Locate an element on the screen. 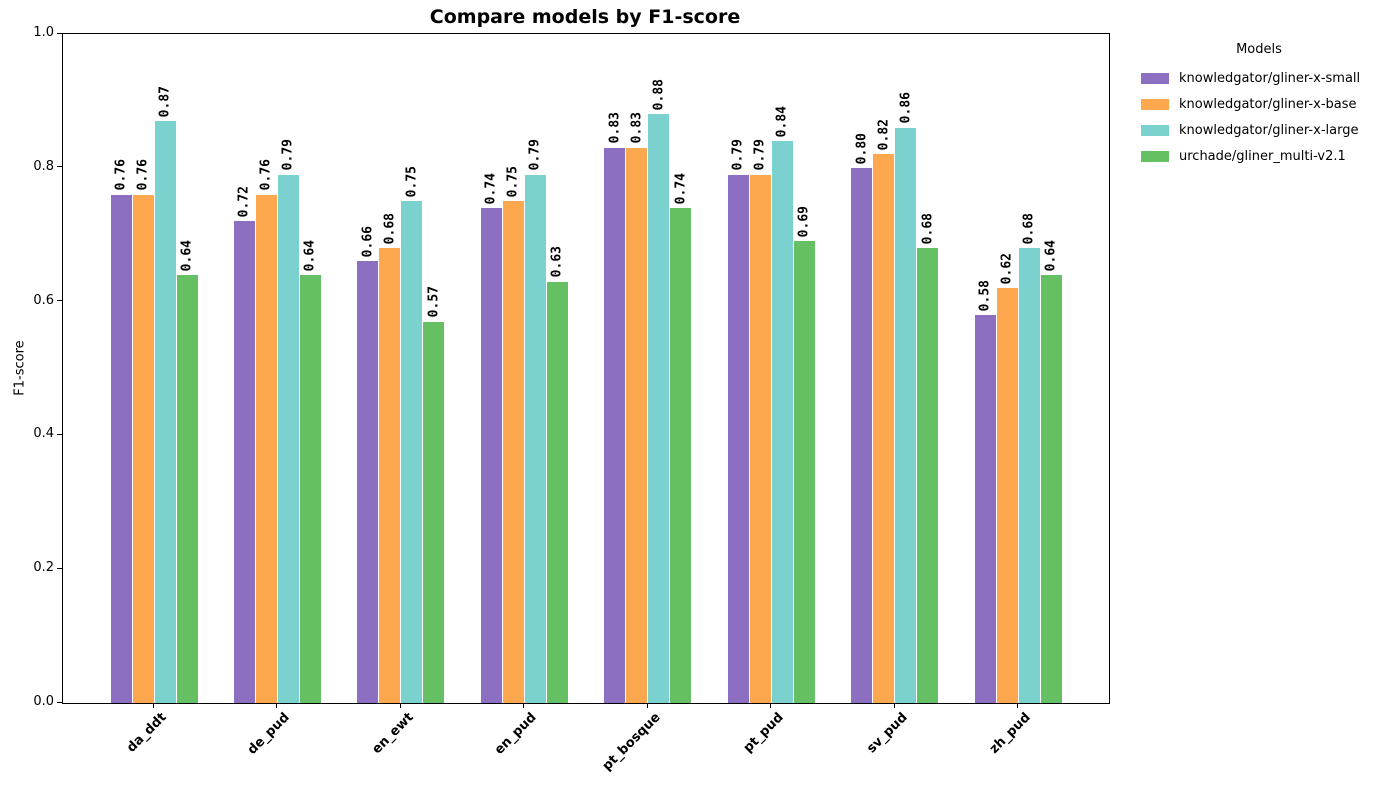 The width and height of the screenshot is (1389, 790). bar-value-label: 0.63 is located at coordinates (557, 262).